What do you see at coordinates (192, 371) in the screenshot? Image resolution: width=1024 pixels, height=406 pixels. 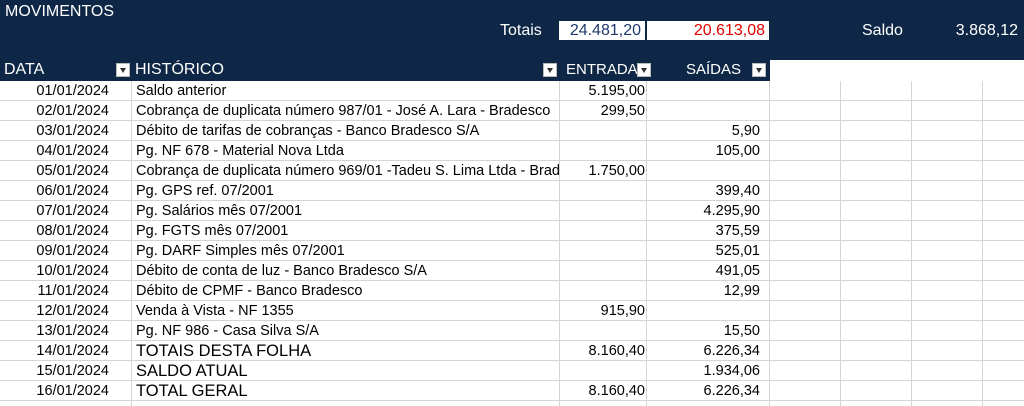 I see `historico-cell: SALDO ATUAL` at bounding box center [192, 371].